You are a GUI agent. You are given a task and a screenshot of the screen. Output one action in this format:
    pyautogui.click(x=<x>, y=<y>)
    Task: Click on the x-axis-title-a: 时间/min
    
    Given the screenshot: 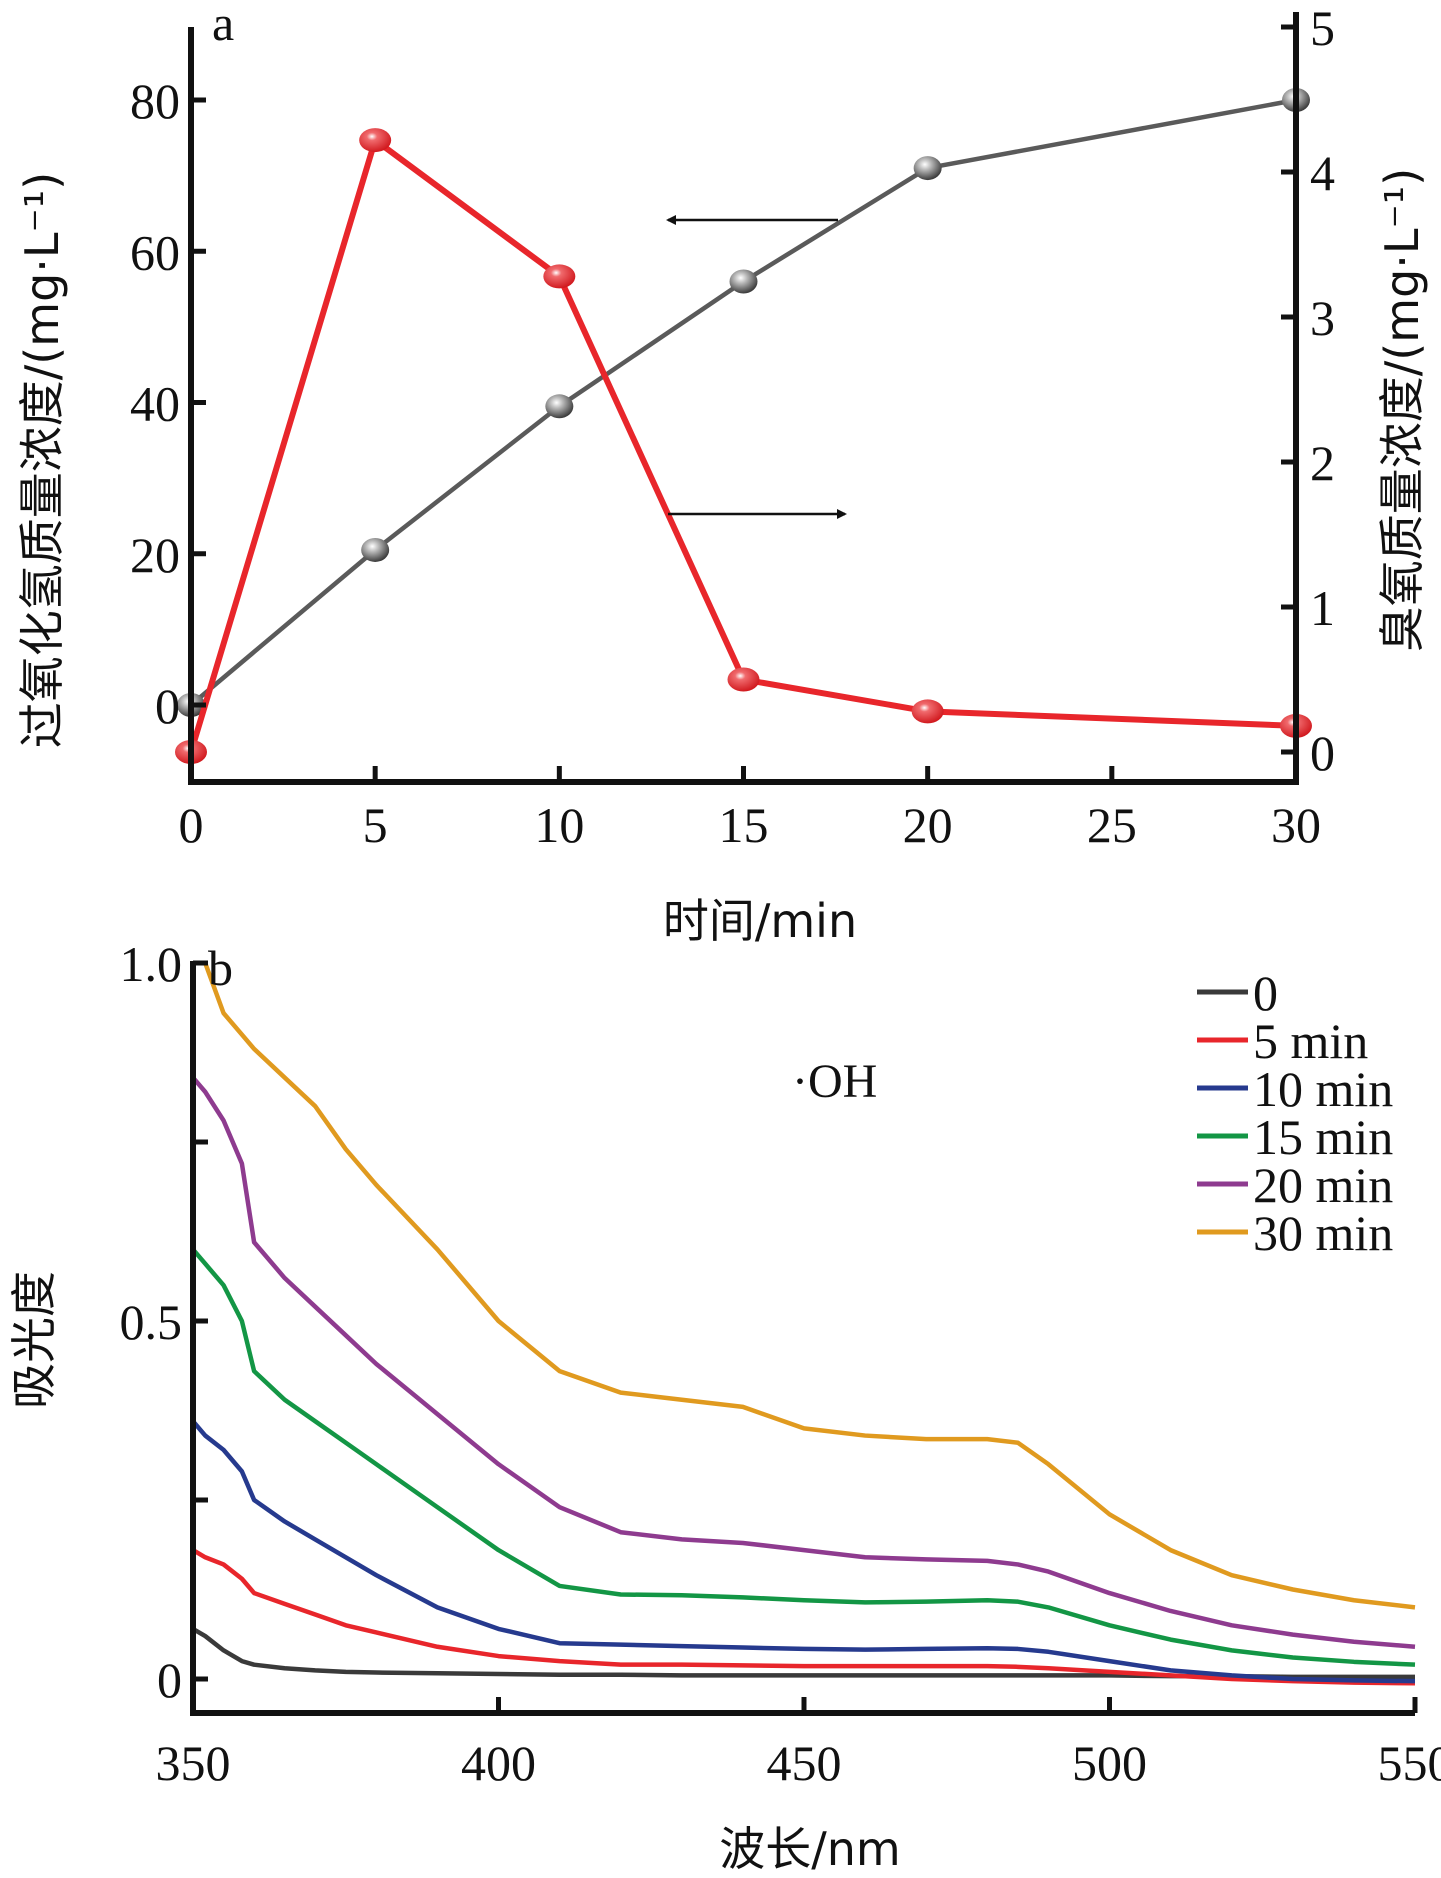 What is the action you would take?
    pyautogui.click(x=760, y=921)
    